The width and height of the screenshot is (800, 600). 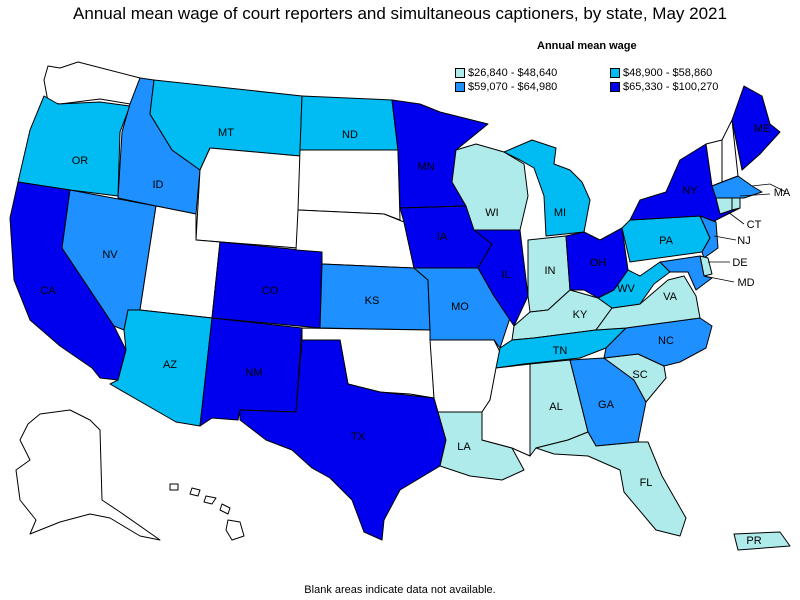 I want to click on footnote: Blank areas indicate data not available., so click(x=400, y=590).